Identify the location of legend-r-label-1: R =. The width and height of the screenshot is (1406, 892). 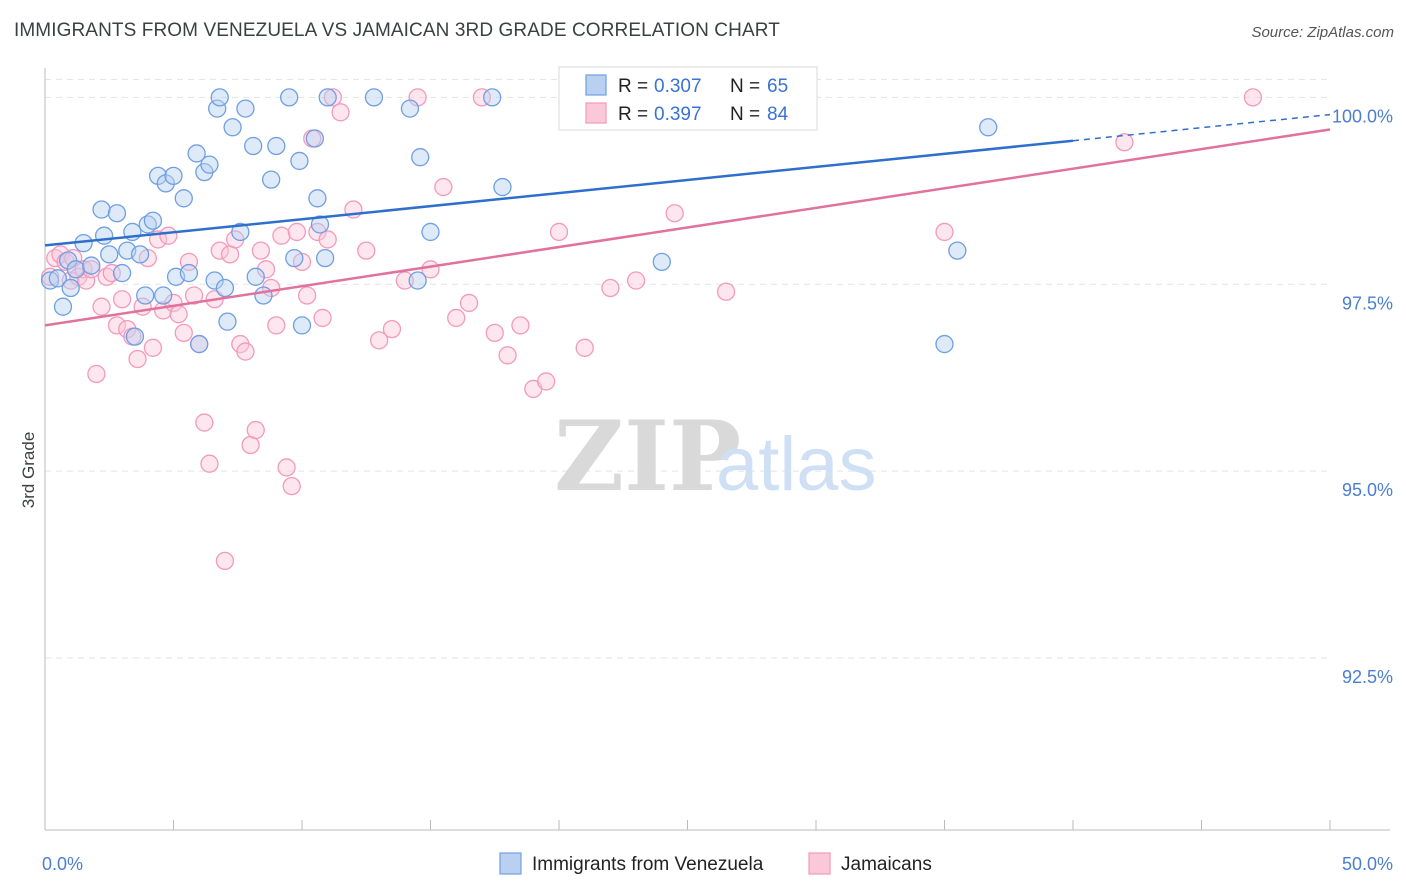
(633, 86).